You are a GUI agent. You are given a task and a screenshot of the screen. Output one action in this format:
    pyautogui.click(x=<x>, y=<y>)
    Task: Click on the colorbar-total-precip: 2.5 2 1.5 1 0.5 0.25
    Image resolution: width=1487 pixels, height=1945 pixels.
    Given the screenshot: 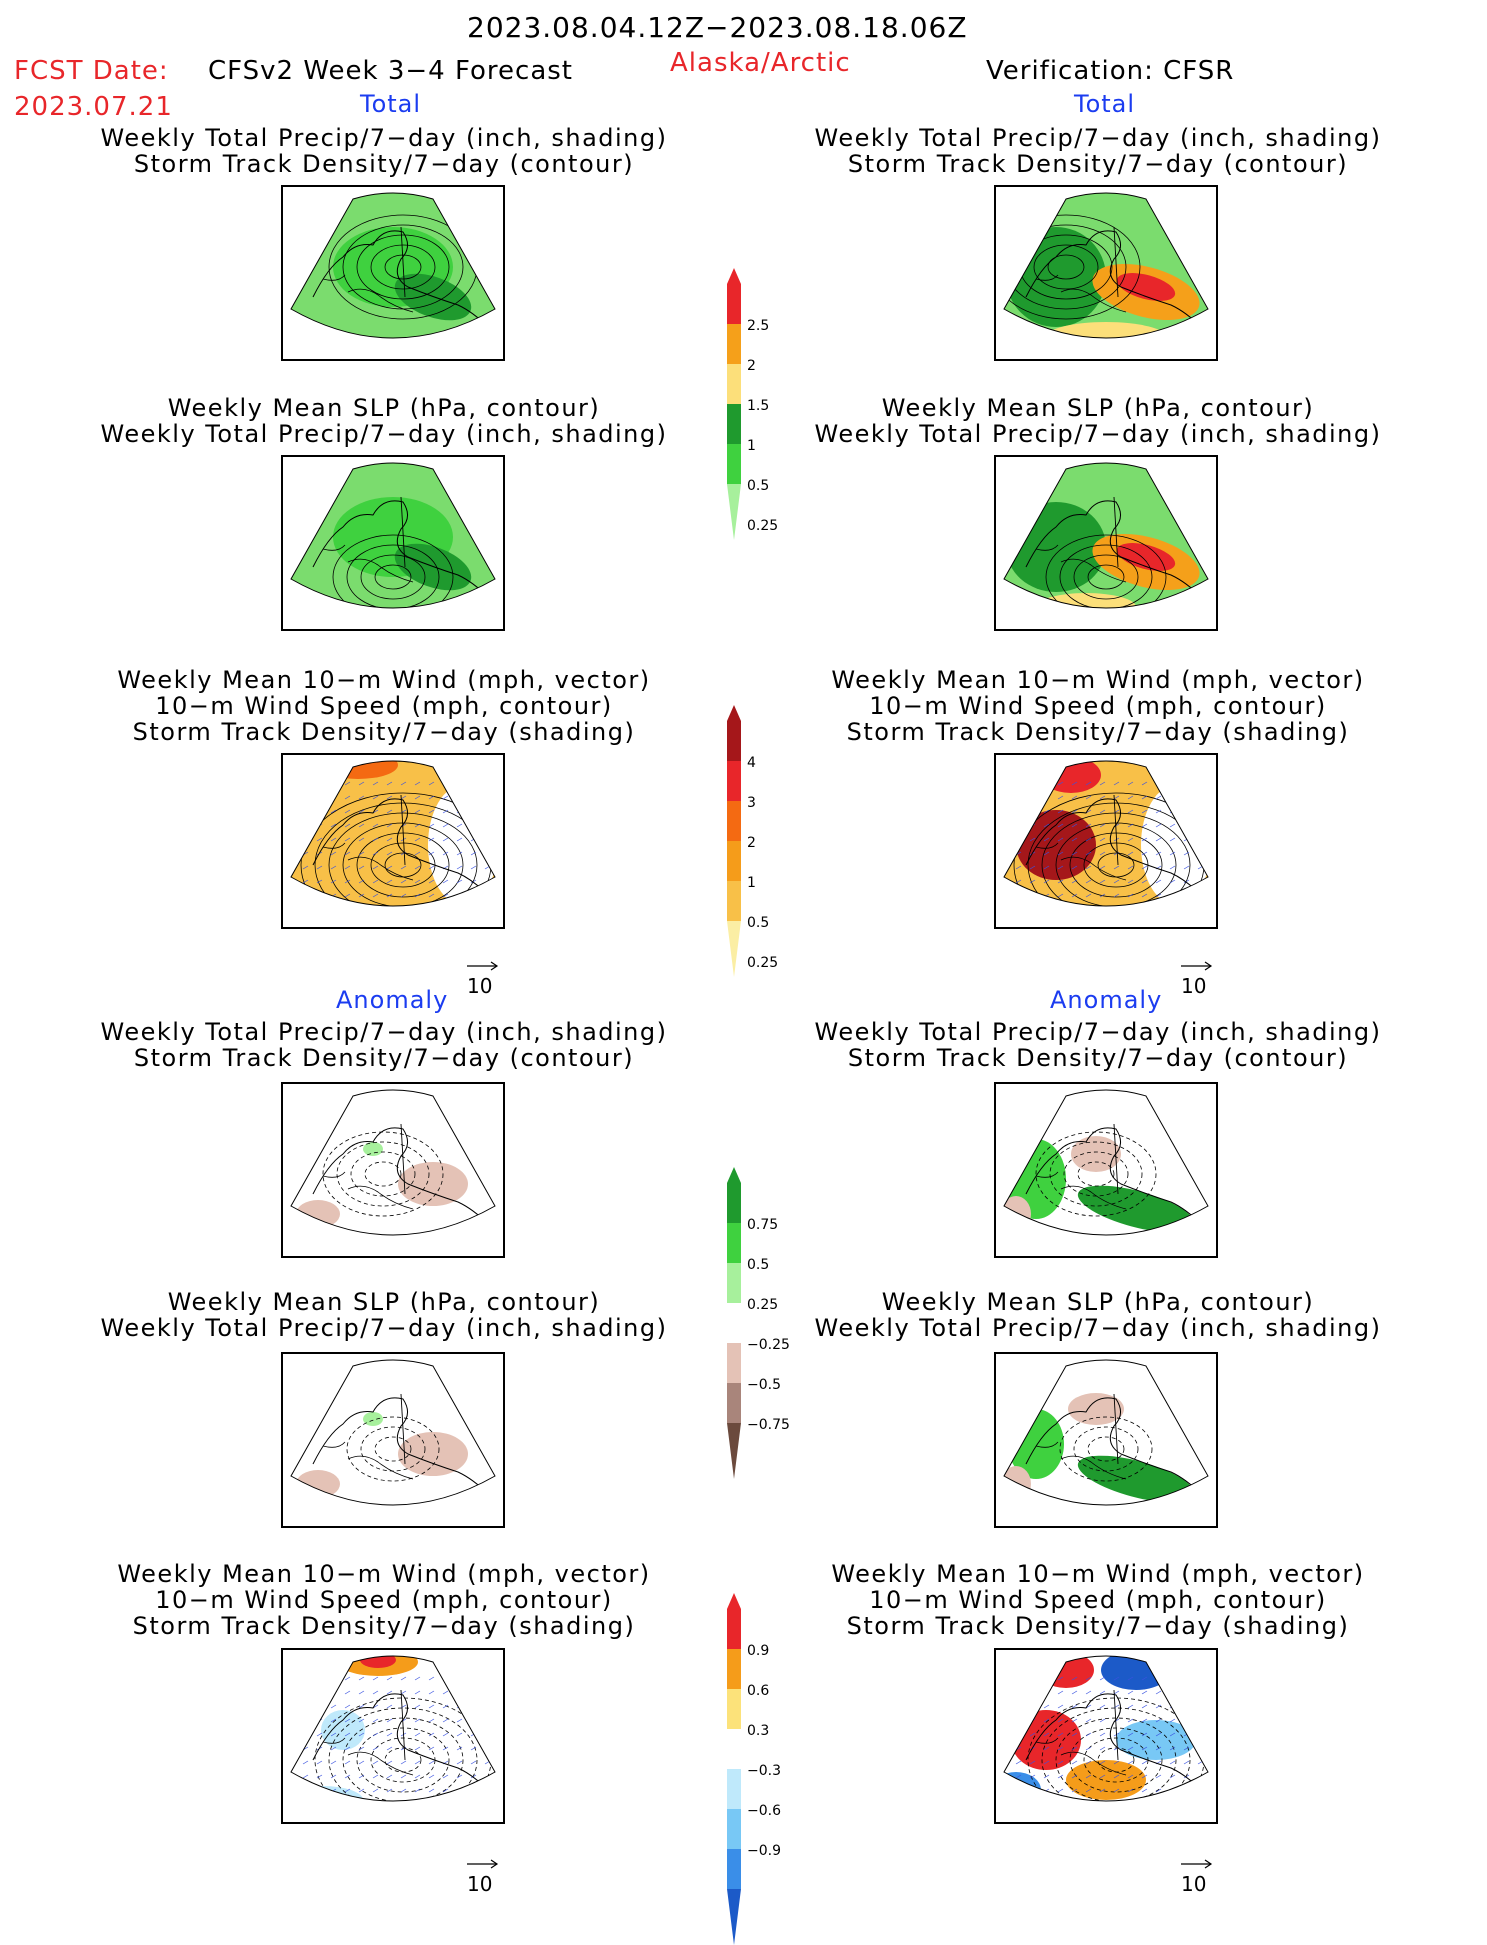 What is the action you would take?
    pyautogui.click(x=767, y=404)
    